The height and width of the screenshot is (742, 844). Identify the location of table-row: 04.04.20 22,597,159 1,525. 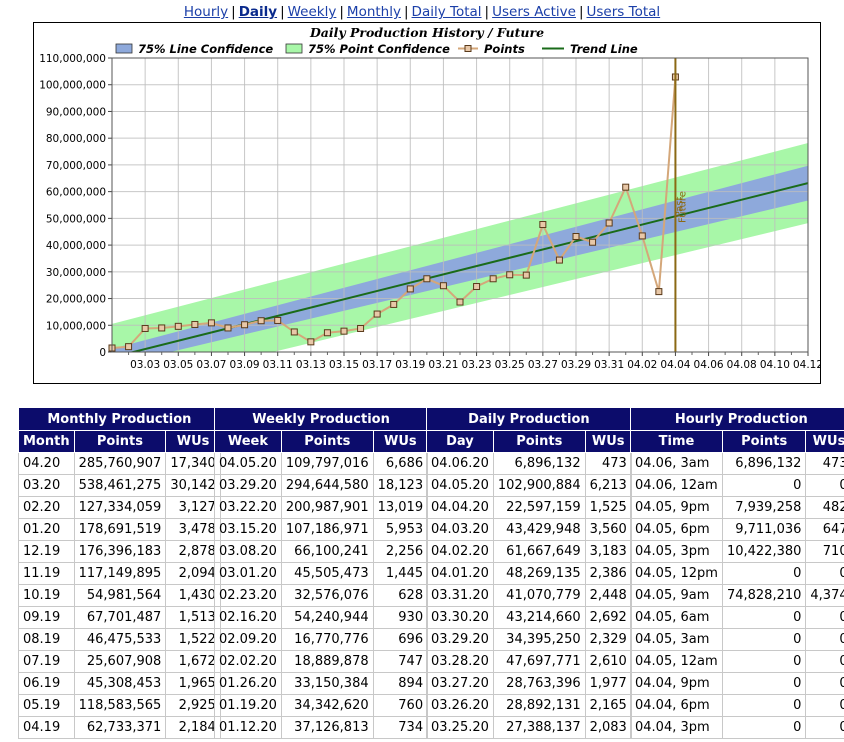
(529, 507).